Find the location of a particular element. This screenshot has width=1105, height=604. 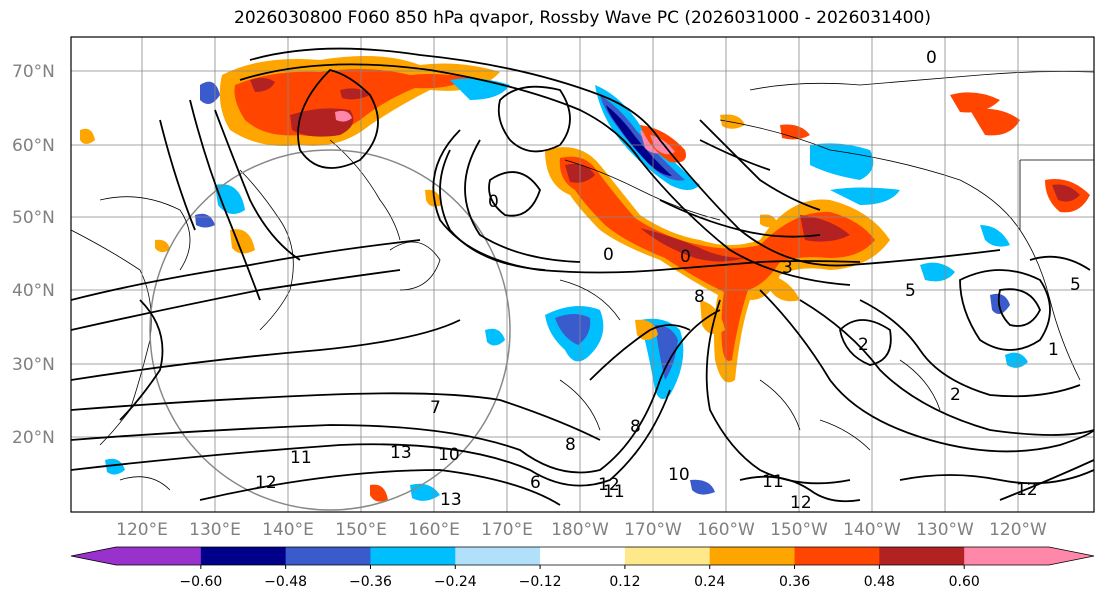

contour-label: 3 is located at coordinates (787, 268).